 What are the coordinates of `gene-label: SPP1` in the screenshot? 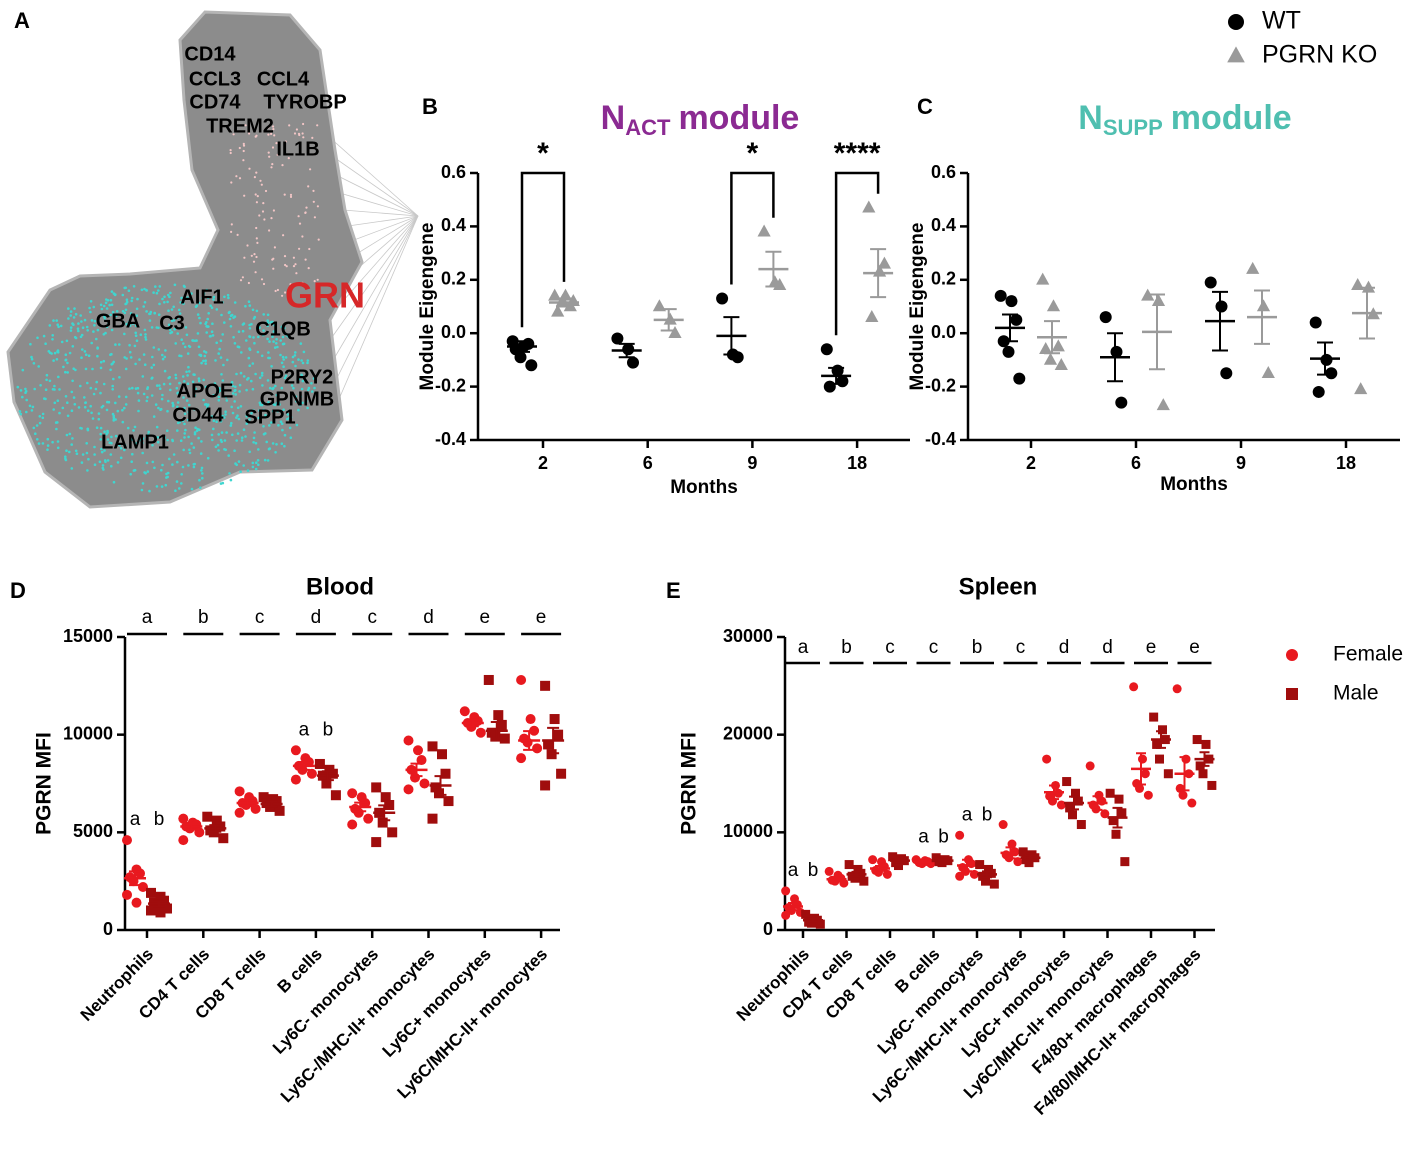 It's located at (269, 417).